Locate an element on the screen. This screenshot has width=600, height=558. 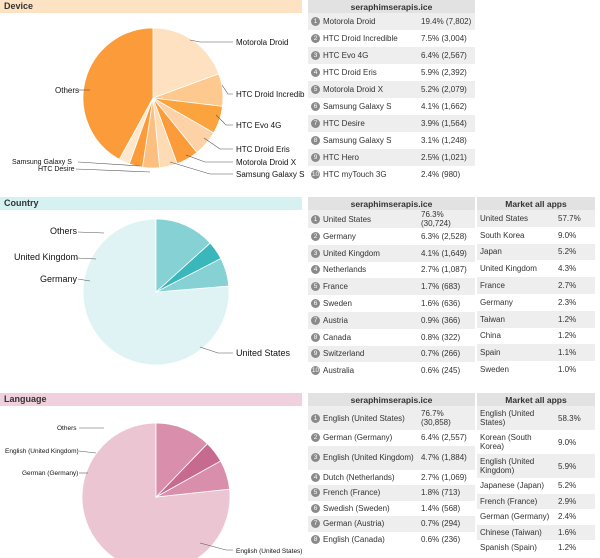
pie-label: German (Germany) is located at coordinates (50, 473).